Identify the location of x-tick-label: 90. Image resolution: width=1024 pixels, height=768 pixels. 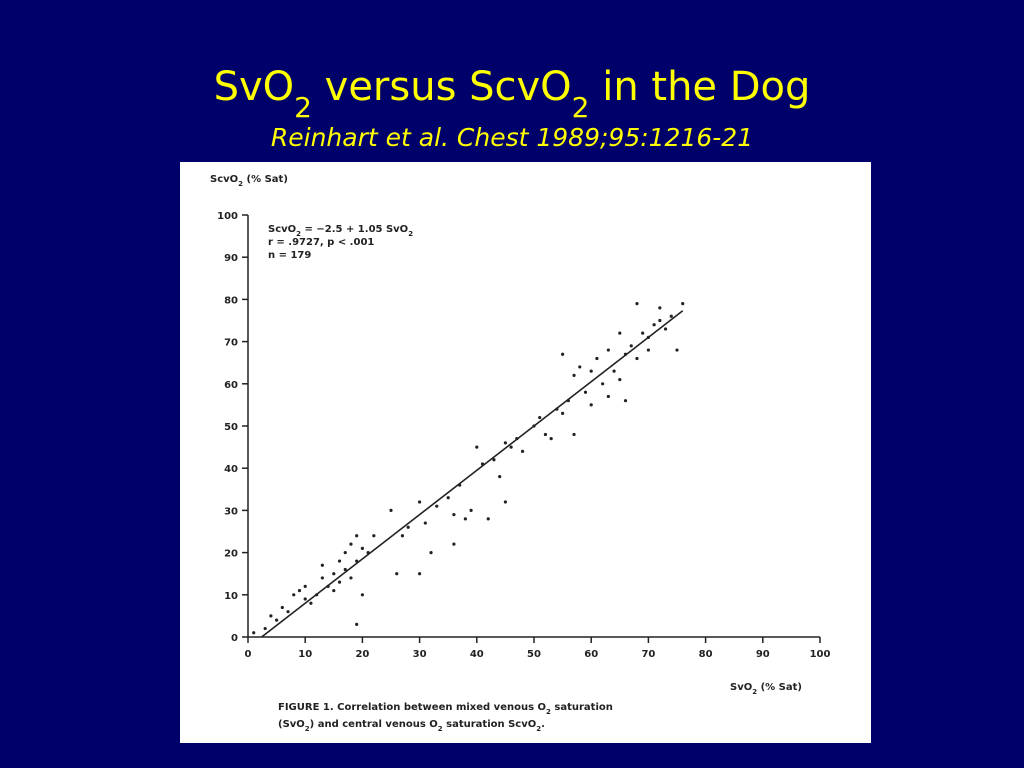
(763, 654).